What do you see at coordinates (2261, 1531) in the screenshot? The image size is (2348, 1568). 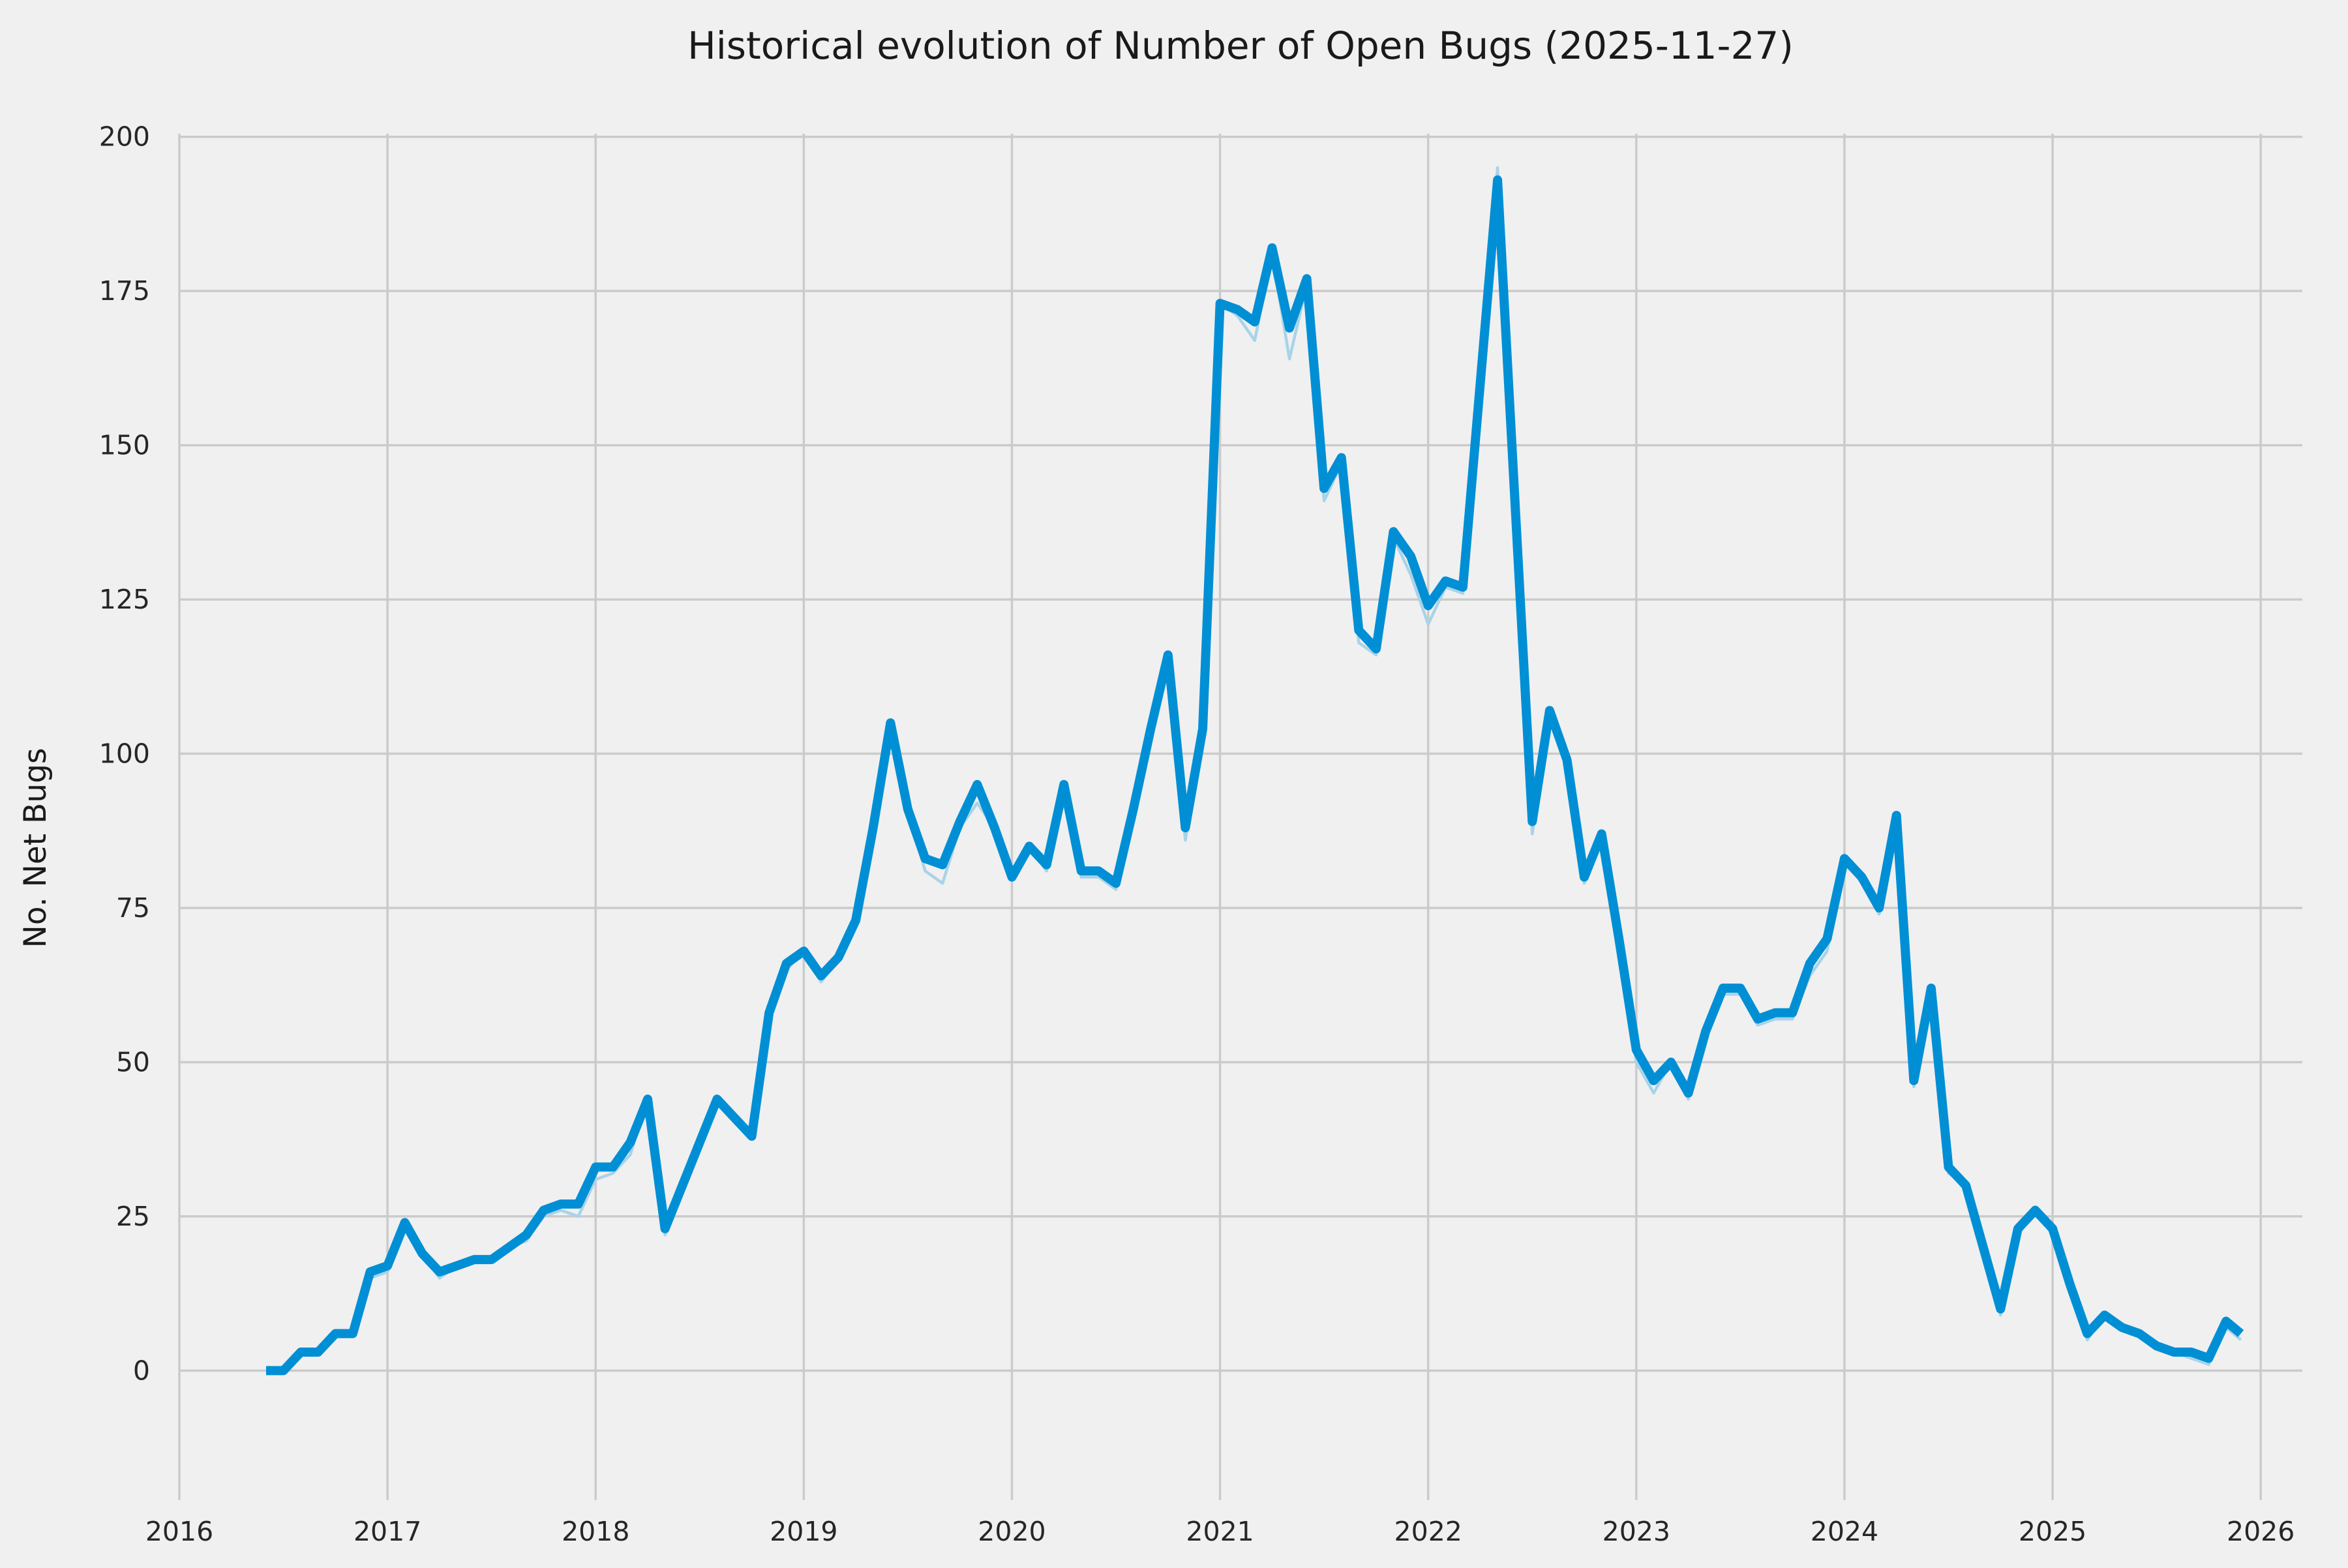 I see `x-tick-2026: 2026` at bounding box center [2261, 1531].